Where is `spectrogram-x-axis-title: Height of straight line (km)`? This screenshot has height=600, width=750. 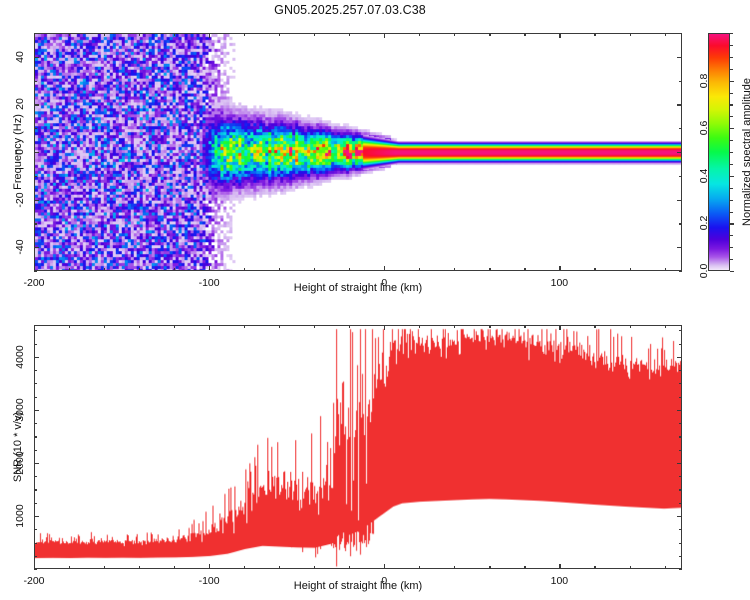
spectrogram-x-axis-title: Height of straight line (km) is located at coordinates (358, 288).